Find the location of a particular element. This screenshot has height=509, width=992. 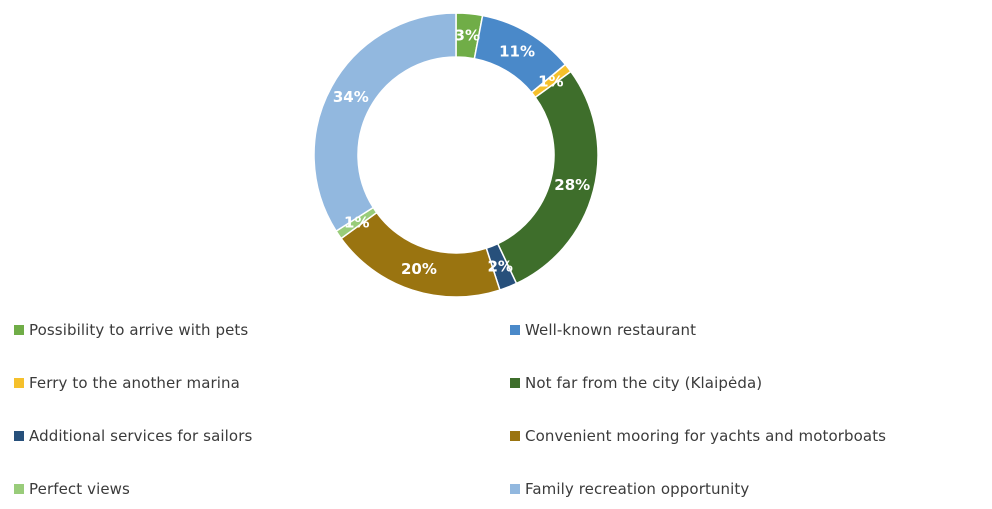

slice-value-label: 28% is located at coordinates (572, 185).